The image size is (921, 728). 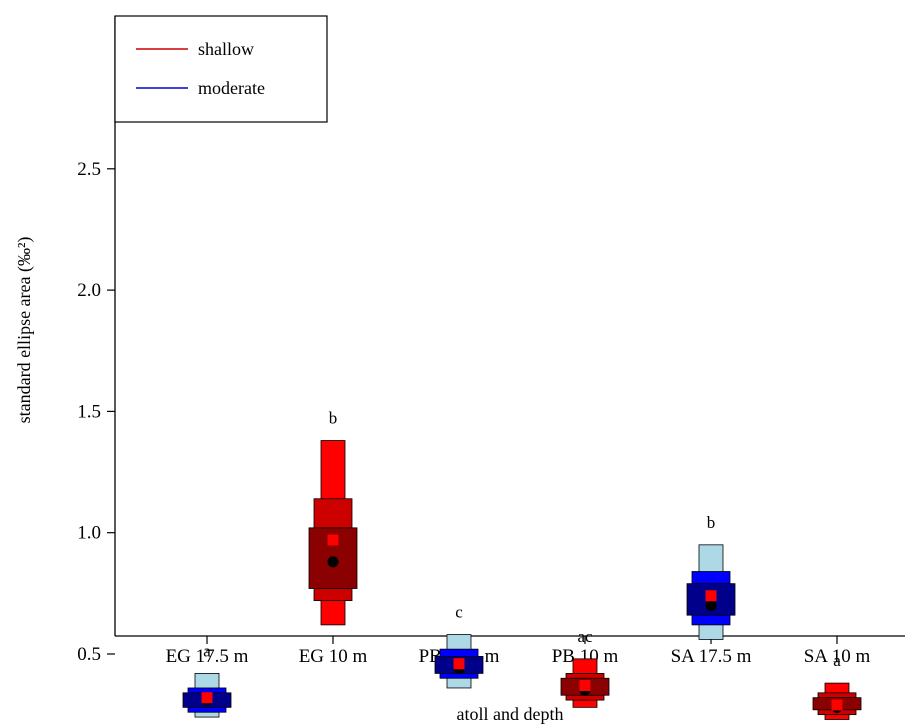 I want to click on y-ticks: 0.5 1.0 1.5 2.0 2.5, so click(x=96, y=412).